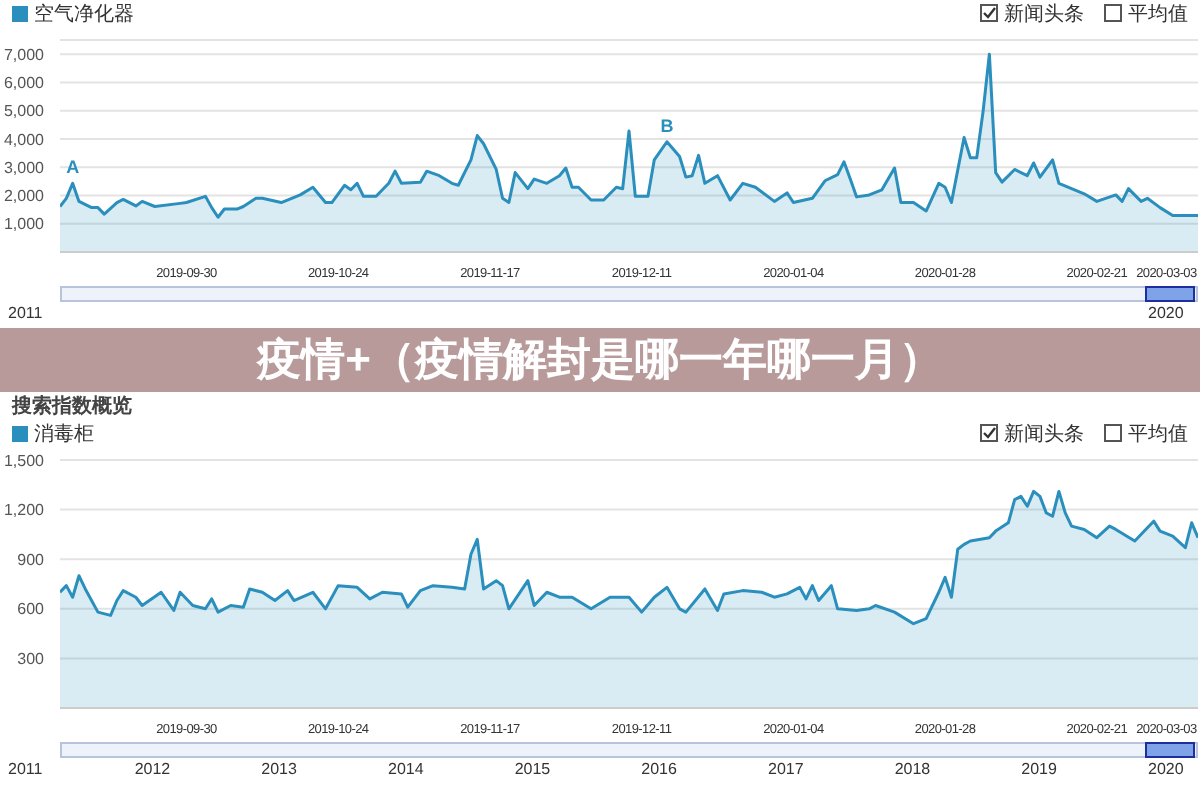  I want to click on y-tick-label: 4,000, so click(24, 139).